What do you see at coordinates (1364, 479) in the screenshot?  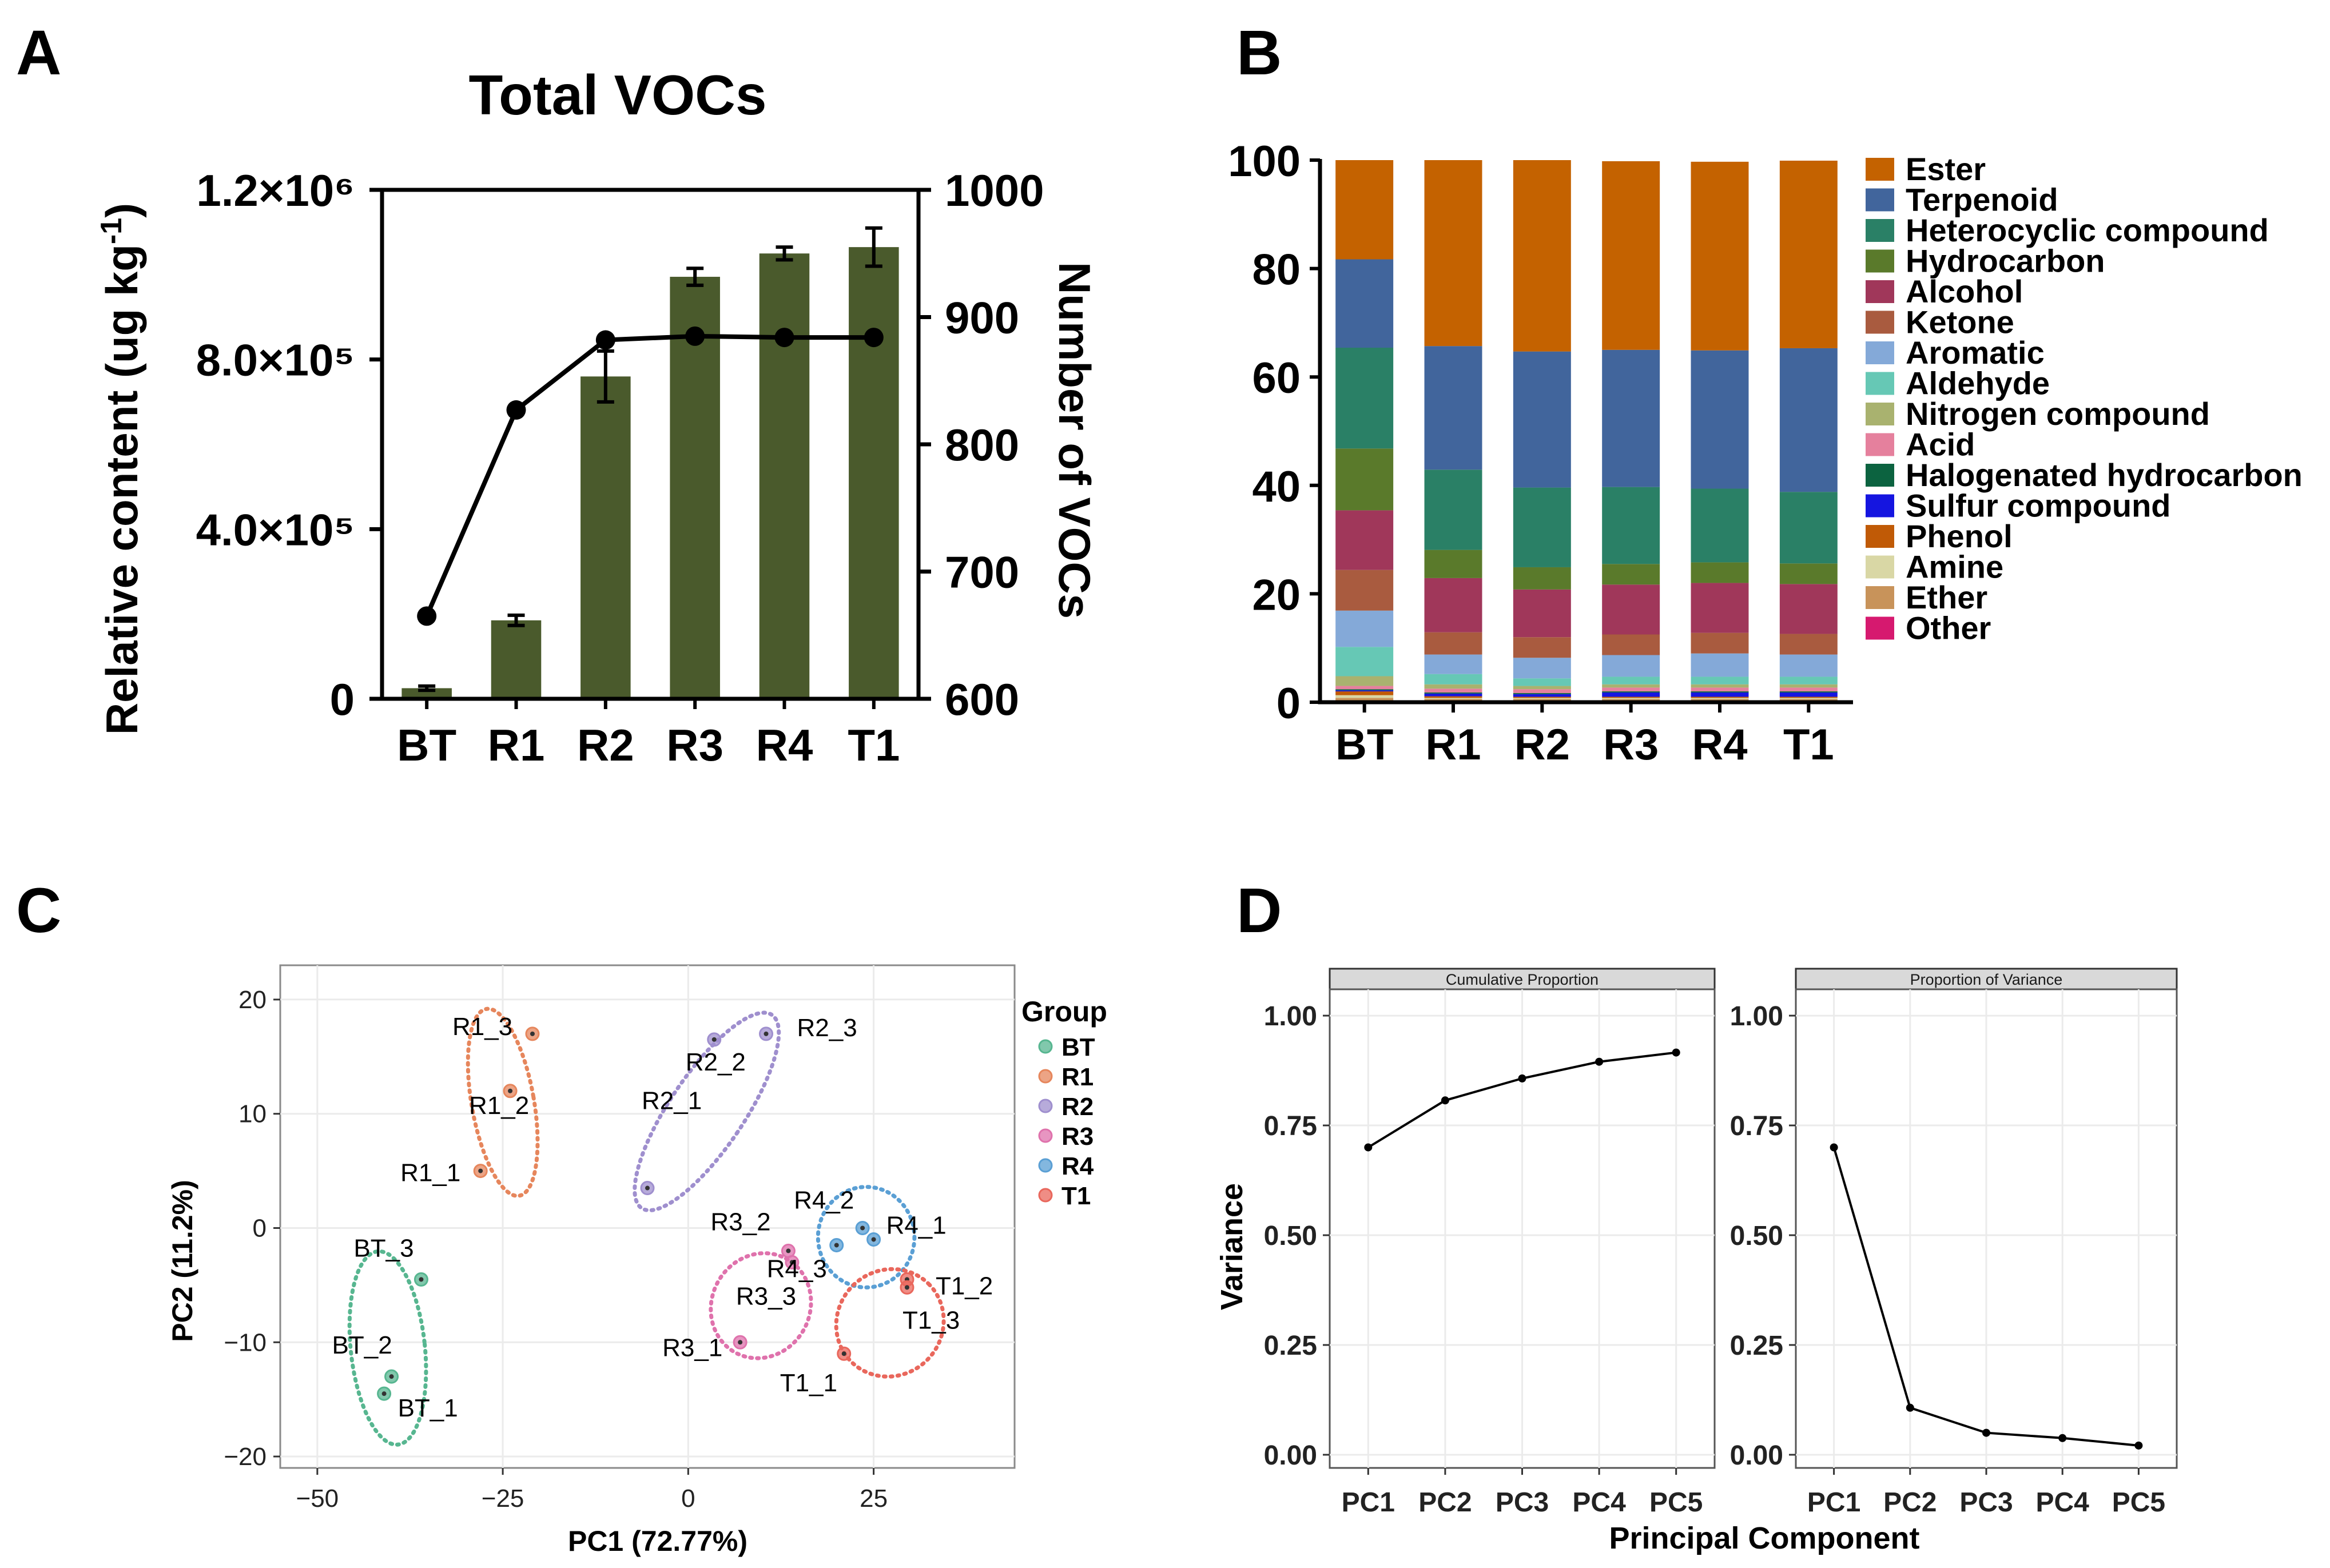 I see `stack-BT-hydrocarbon` at bounding box center [1364, 479].